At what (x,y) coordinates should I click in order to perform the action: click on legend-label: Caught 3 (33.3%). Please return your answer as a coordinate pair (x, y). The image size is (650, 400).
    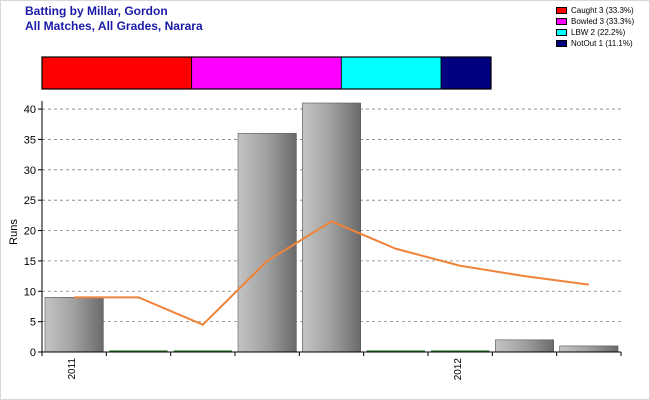
    Looking at the image, I should click on (602, 10).